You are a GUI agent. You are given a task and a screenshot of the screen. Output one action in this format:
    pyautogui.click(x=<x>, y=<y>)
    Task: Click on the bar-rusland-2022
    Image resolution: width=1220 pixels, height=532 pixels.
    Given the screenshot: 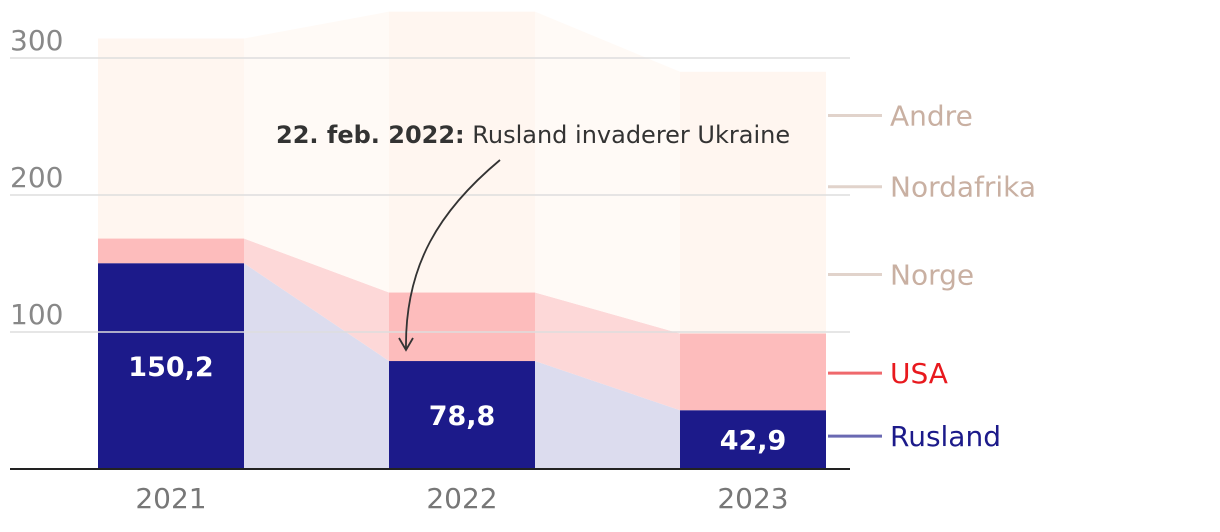 What is the action you would take?
    pyautogui.click(x=462, y=415)
    